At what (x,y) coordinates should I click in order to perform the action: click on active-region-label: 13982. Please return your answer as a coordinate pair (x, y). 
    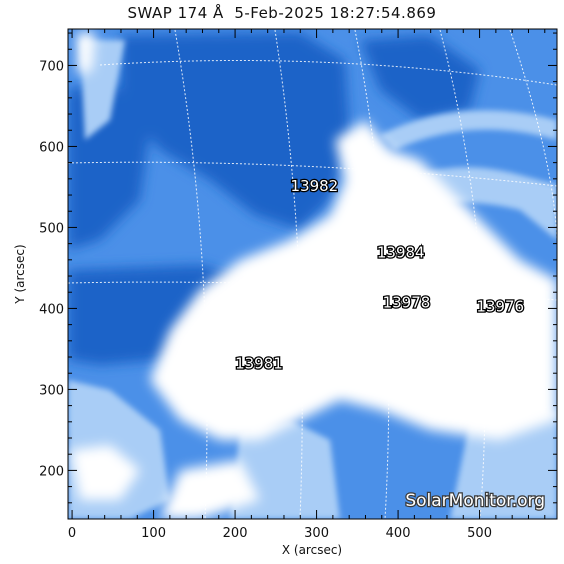
    Looking at the image, I should click on (314, 186).